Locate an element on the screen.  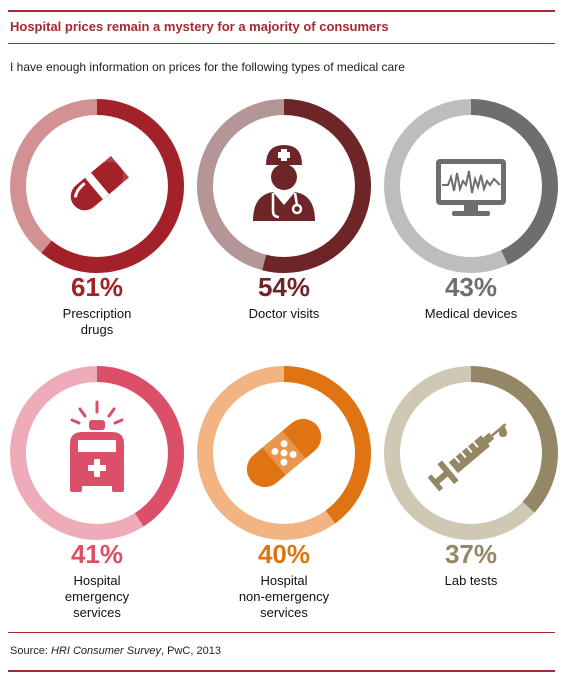
pill-icon is located at coordinates (99, 183).